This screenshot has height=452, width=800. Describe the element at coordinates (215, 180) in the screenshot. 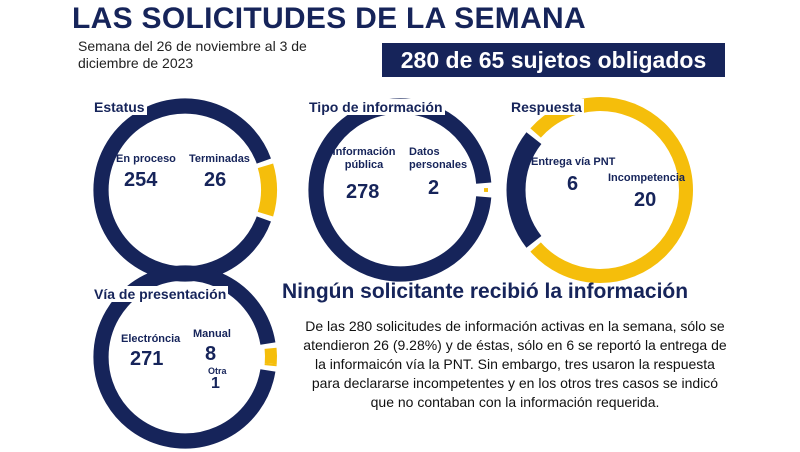

I see `value-terminadas: 26` at that location.